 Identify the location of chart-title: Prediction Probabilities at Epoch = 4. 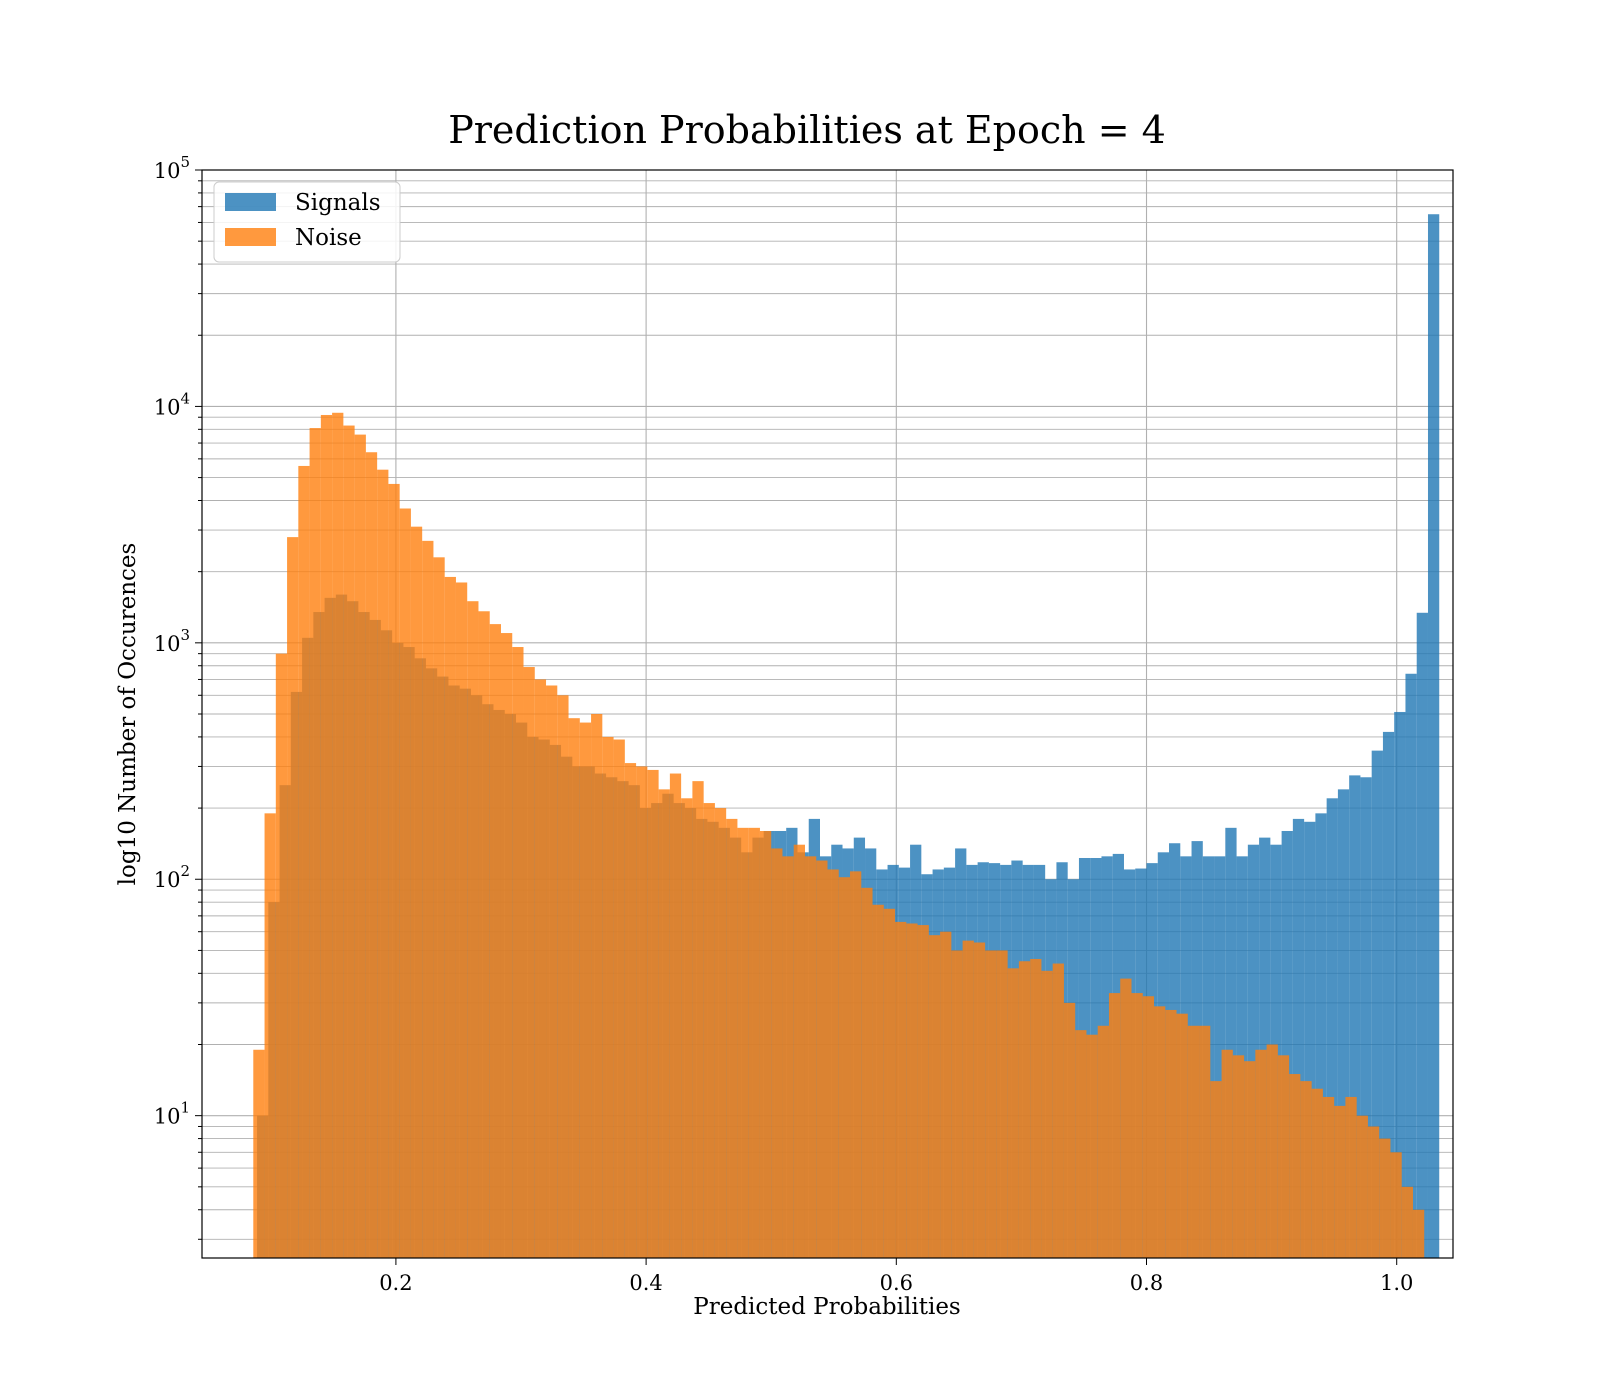
(807, 130).